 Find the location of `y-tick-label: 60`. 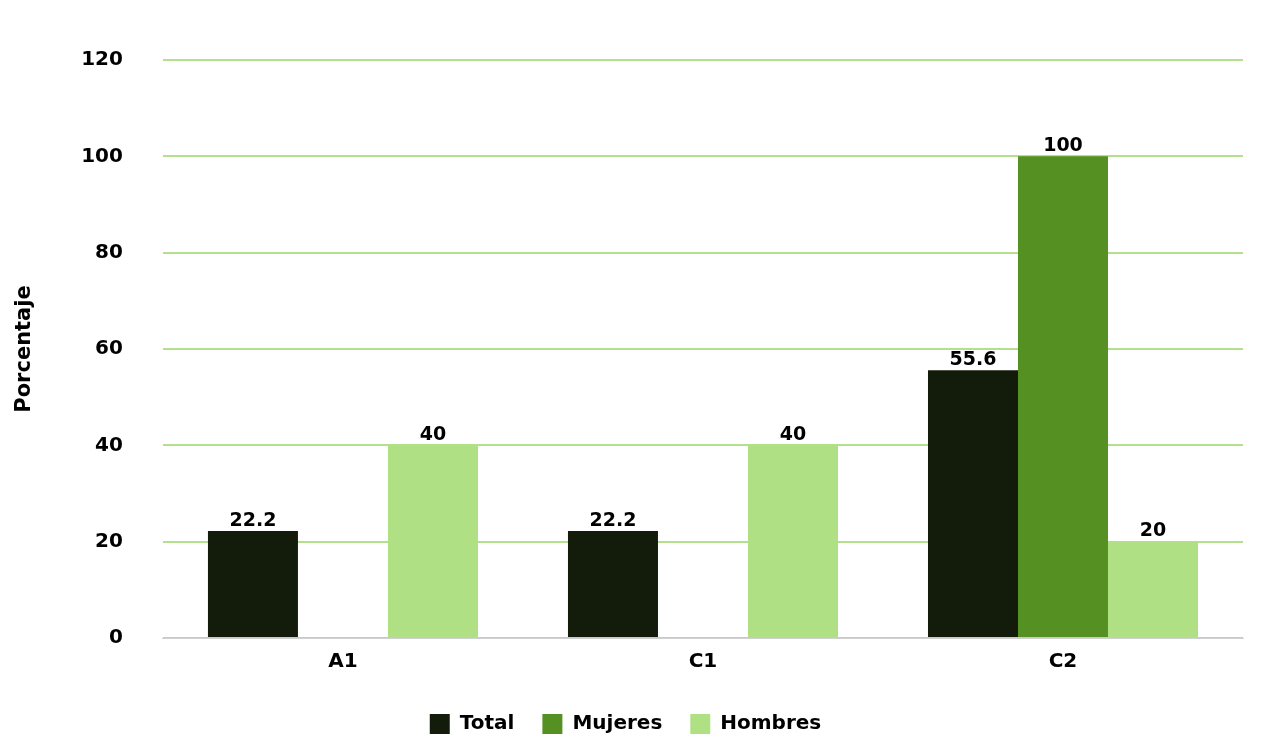

y-tick-label: 60 is located at coordinates (109, 347).